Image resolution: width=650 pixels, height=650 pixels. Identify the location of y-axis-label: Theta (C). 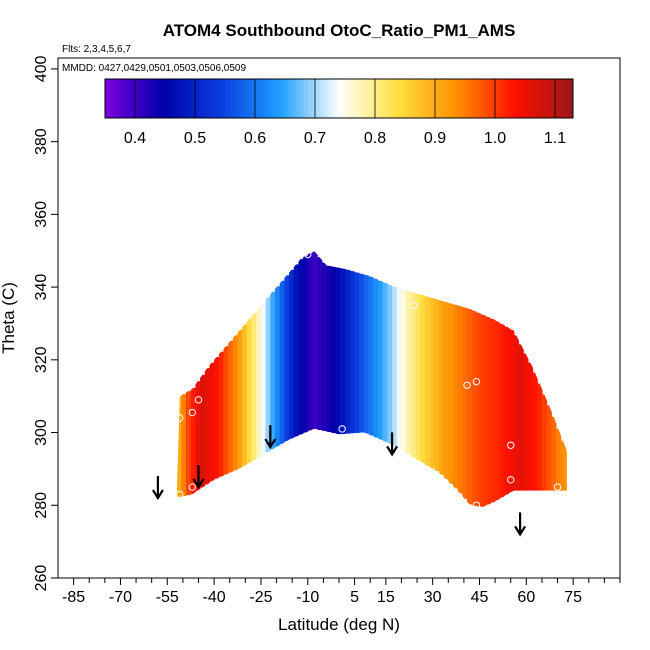
(9, 318).